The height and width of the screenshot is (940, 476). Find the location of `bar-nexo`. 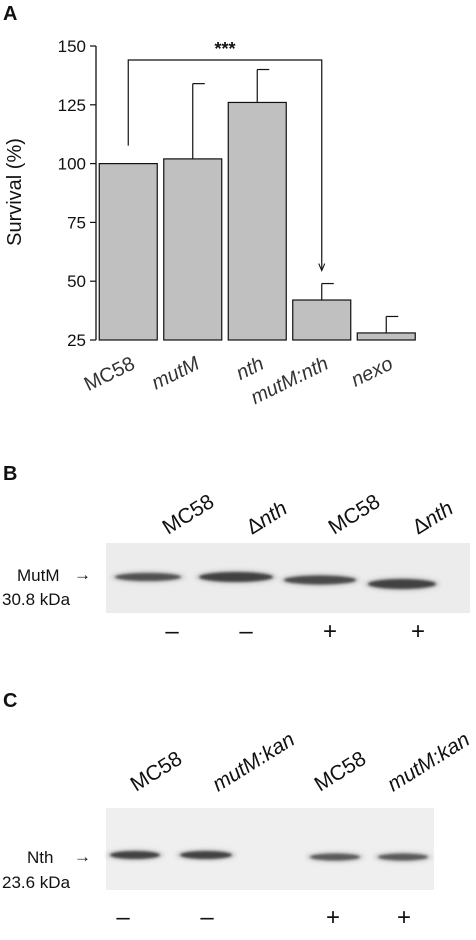

bar-nexo is located at coordinates (386, 336).